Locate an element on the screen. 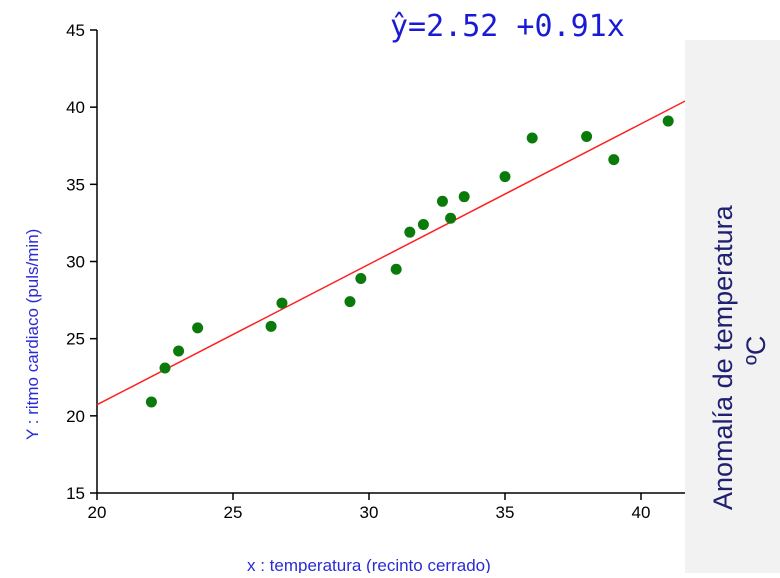 The width and height of the screenshot is (780, 578). y-tick-label: 45 is located at coordinates (75, 30).